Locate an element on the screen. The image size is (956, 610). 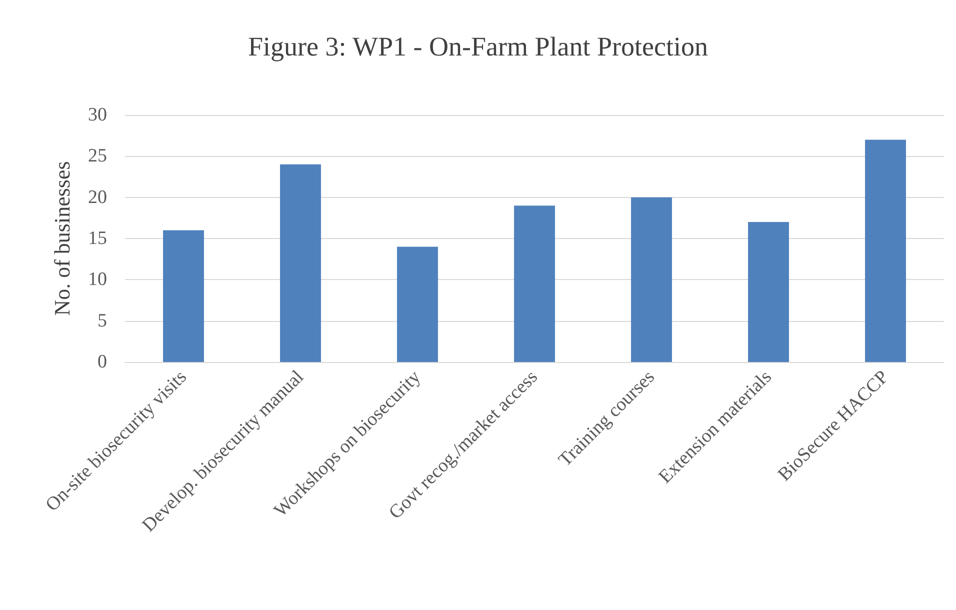
y-axis-title: No. of businesses is located at coordinates (62, 238).